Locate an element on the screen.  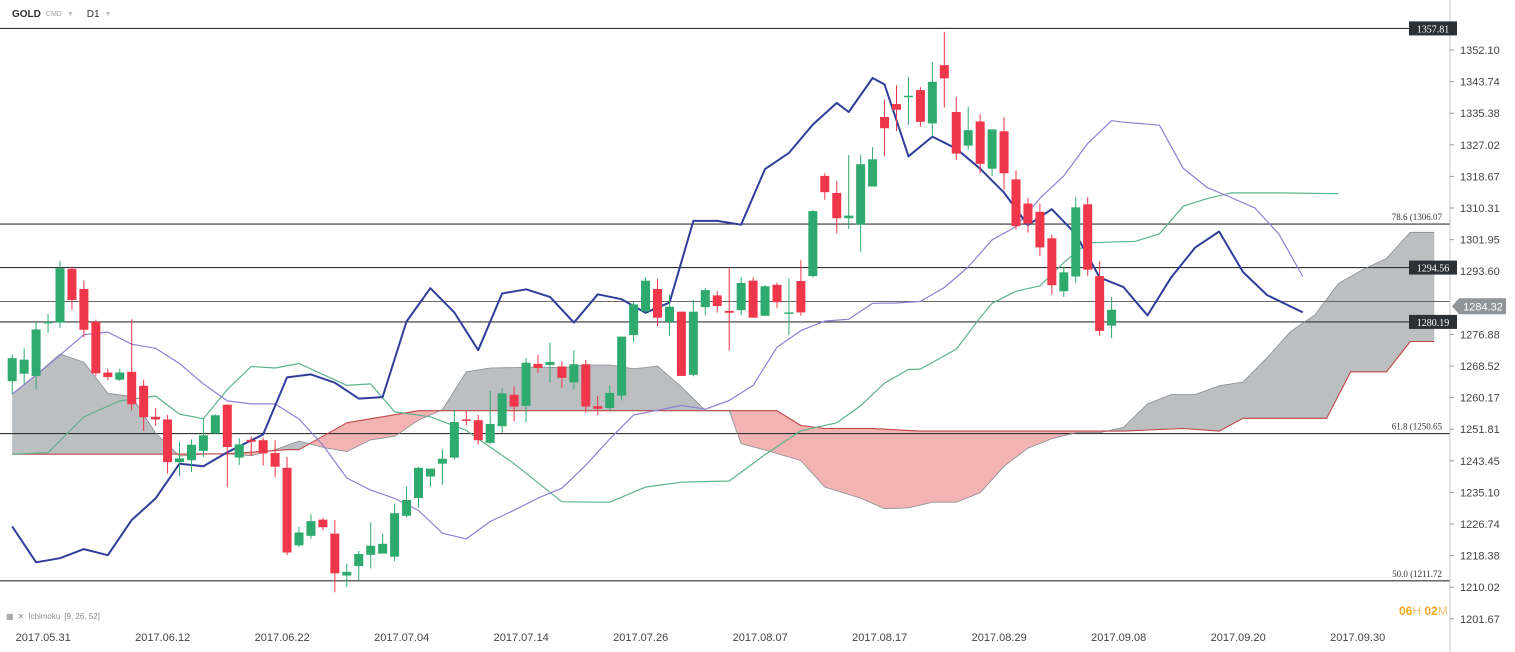
y-tick-label: 1301.95 is located at coordinates (1480, 241).